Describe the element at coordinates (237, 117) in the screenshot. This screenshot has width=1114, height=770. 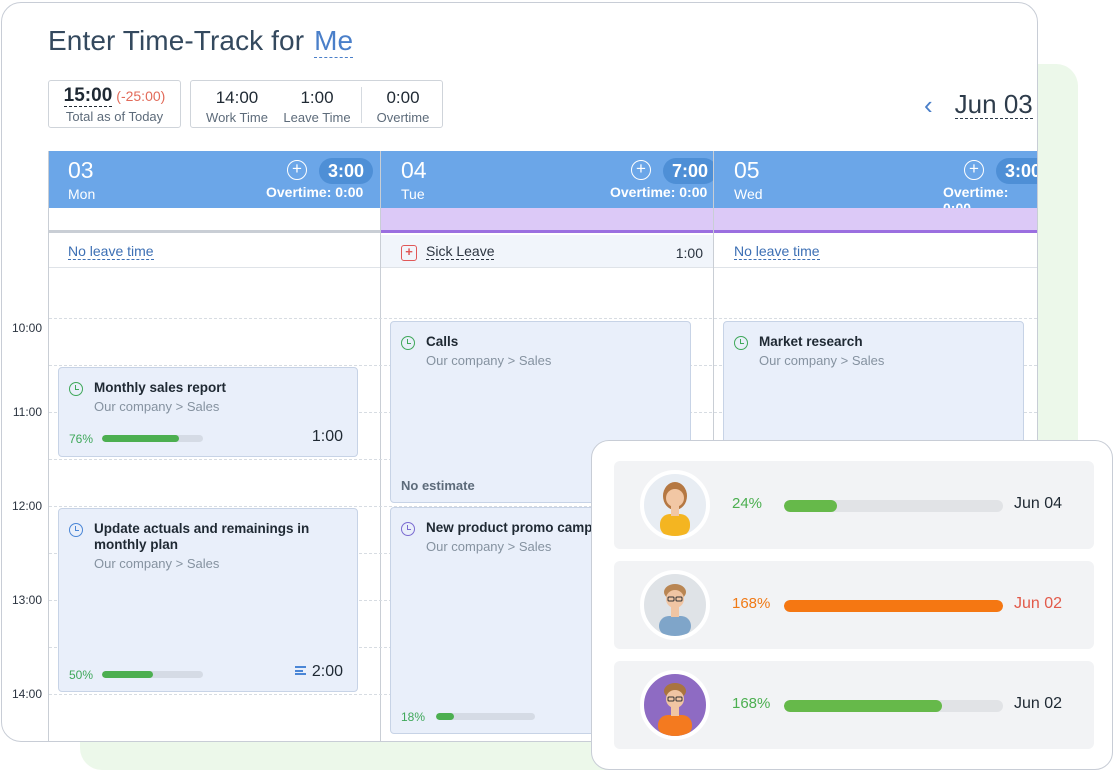
I see `work-time-label: Work Time` at that location.